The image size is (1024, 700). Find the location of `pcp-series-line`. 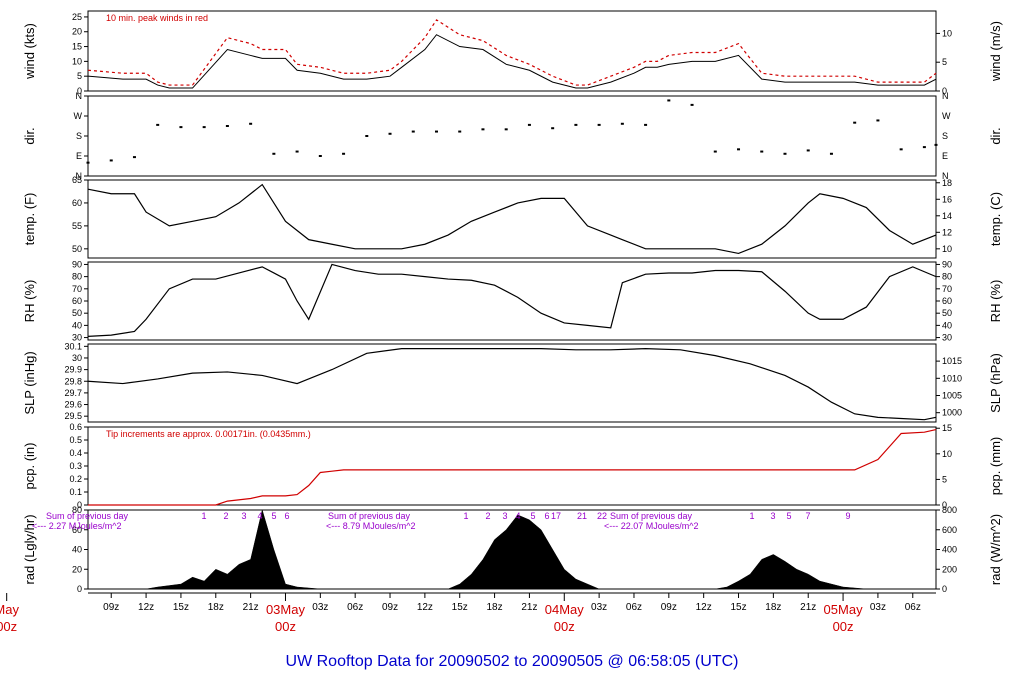

pcp-series-line is located at coordinates (512, 467).